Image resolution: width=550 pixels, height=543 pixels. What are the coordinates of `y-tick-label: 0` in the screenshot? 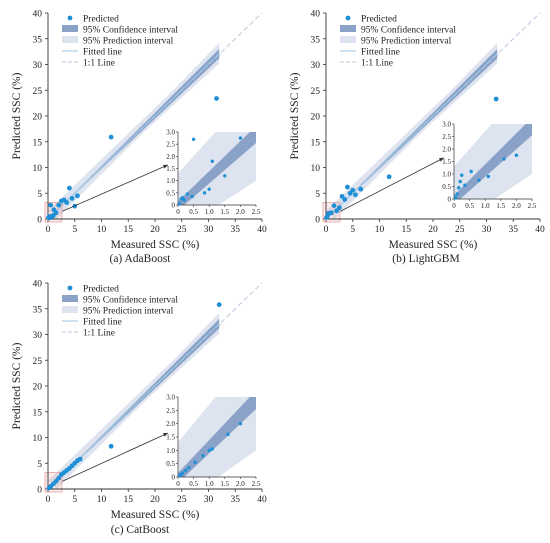 It's located at (39, 491).